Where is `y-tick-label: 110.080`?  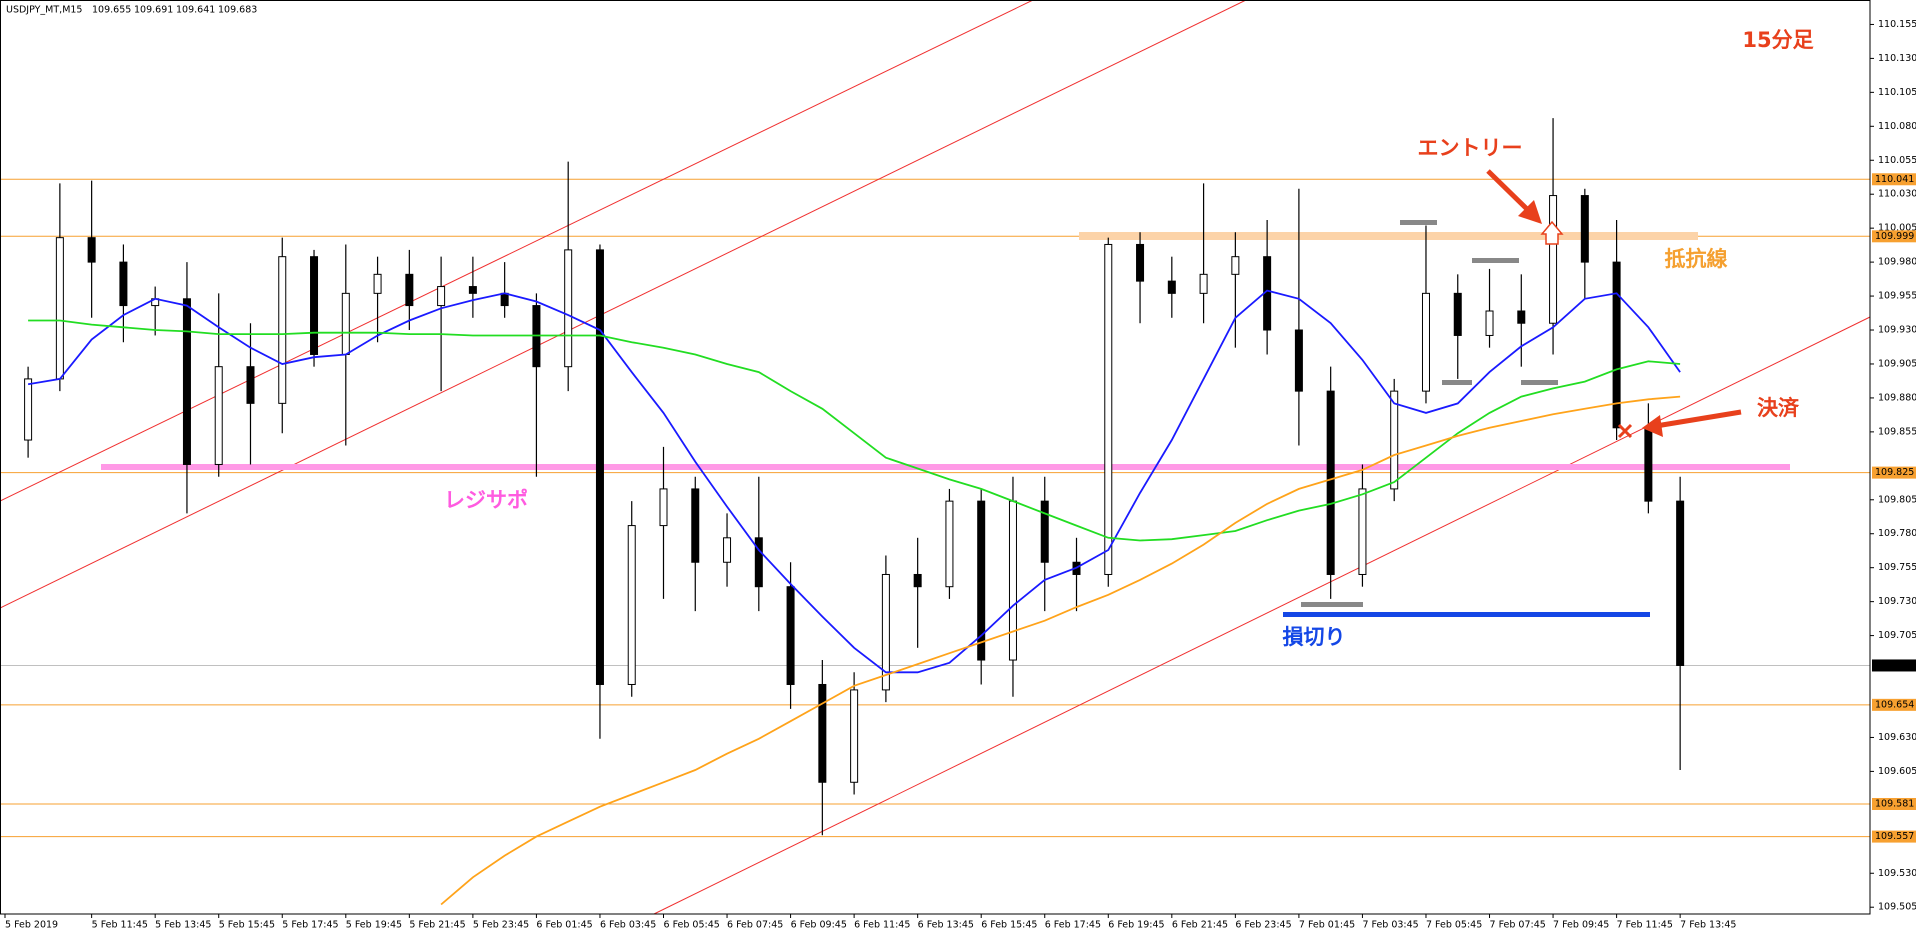
y-tick-label: 110.080 is located at coordinates (1897, 126).